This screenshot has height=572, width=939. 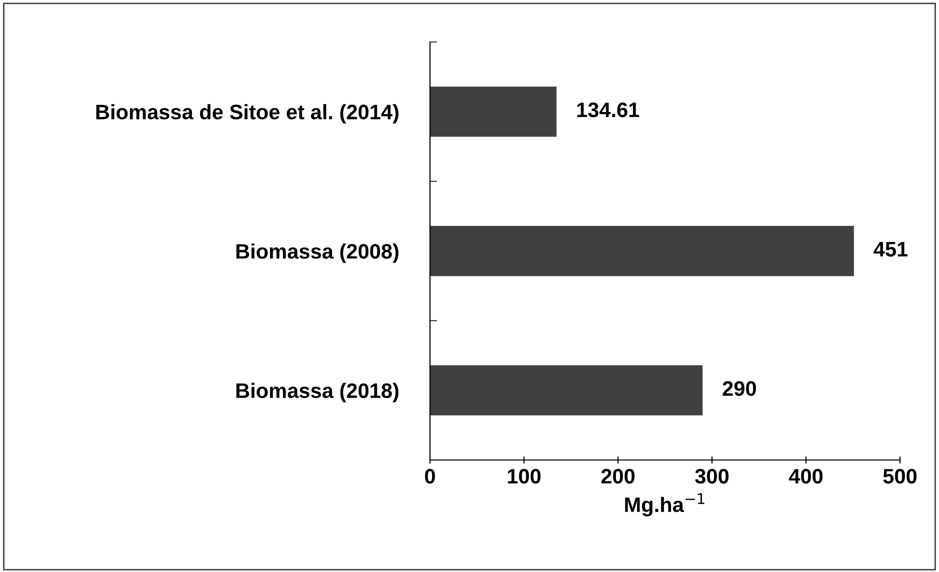 I want to click on data-label: 134.61, so click(x=608, y=110).